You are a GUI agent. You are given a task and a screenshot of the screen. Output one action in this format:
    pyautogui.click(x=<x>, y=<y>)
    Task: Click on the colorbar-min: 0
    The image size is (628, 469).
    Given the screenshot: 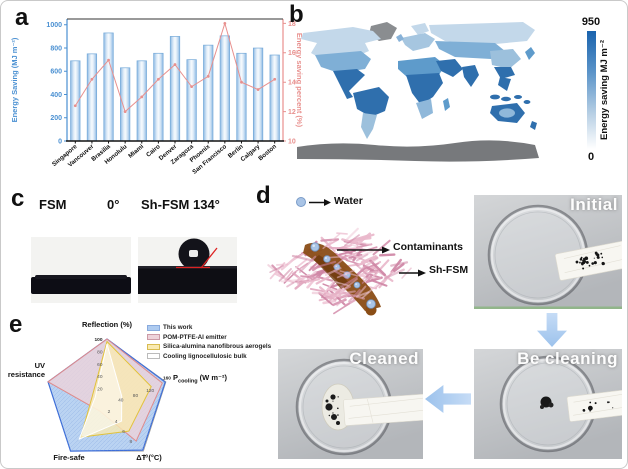 What is the action you would take?
    pyautogui.click(x=591, y=157)
    